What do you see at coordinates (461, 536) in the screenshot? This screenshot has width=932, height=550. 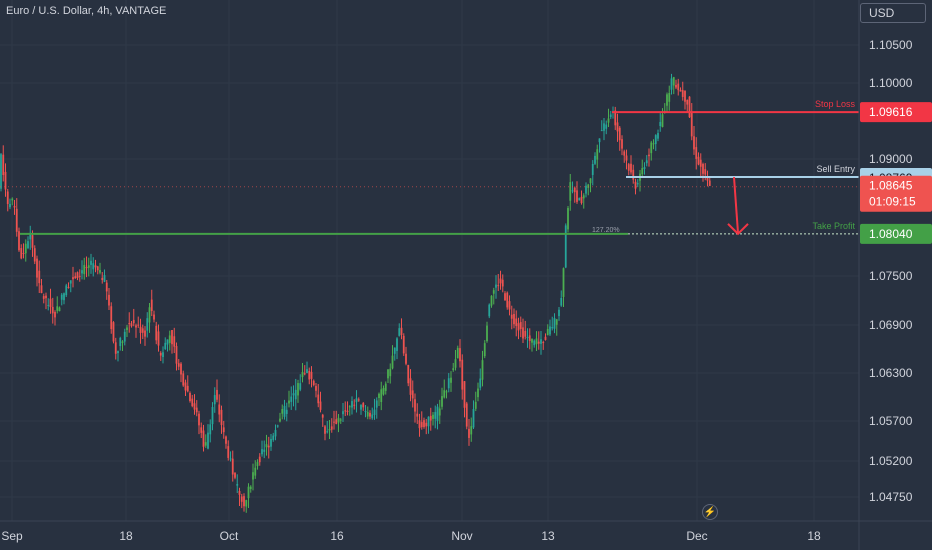 I see `x-tick-label: Nov` at bounding box center [461, 536].